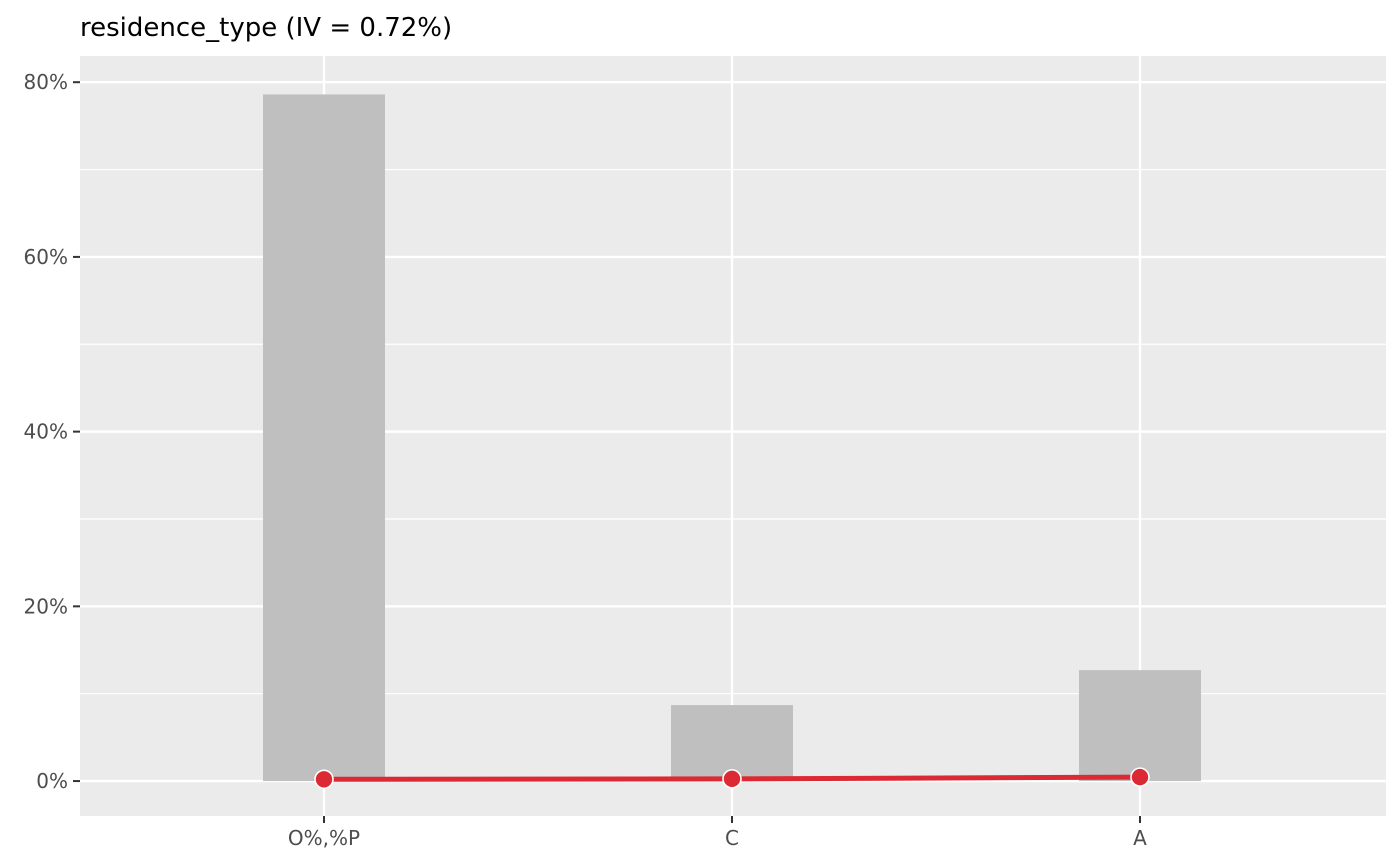  What do you see at coordinates (1140, 777) in the screenshot?
I see `point-A` at bounding box center [1140, 777].